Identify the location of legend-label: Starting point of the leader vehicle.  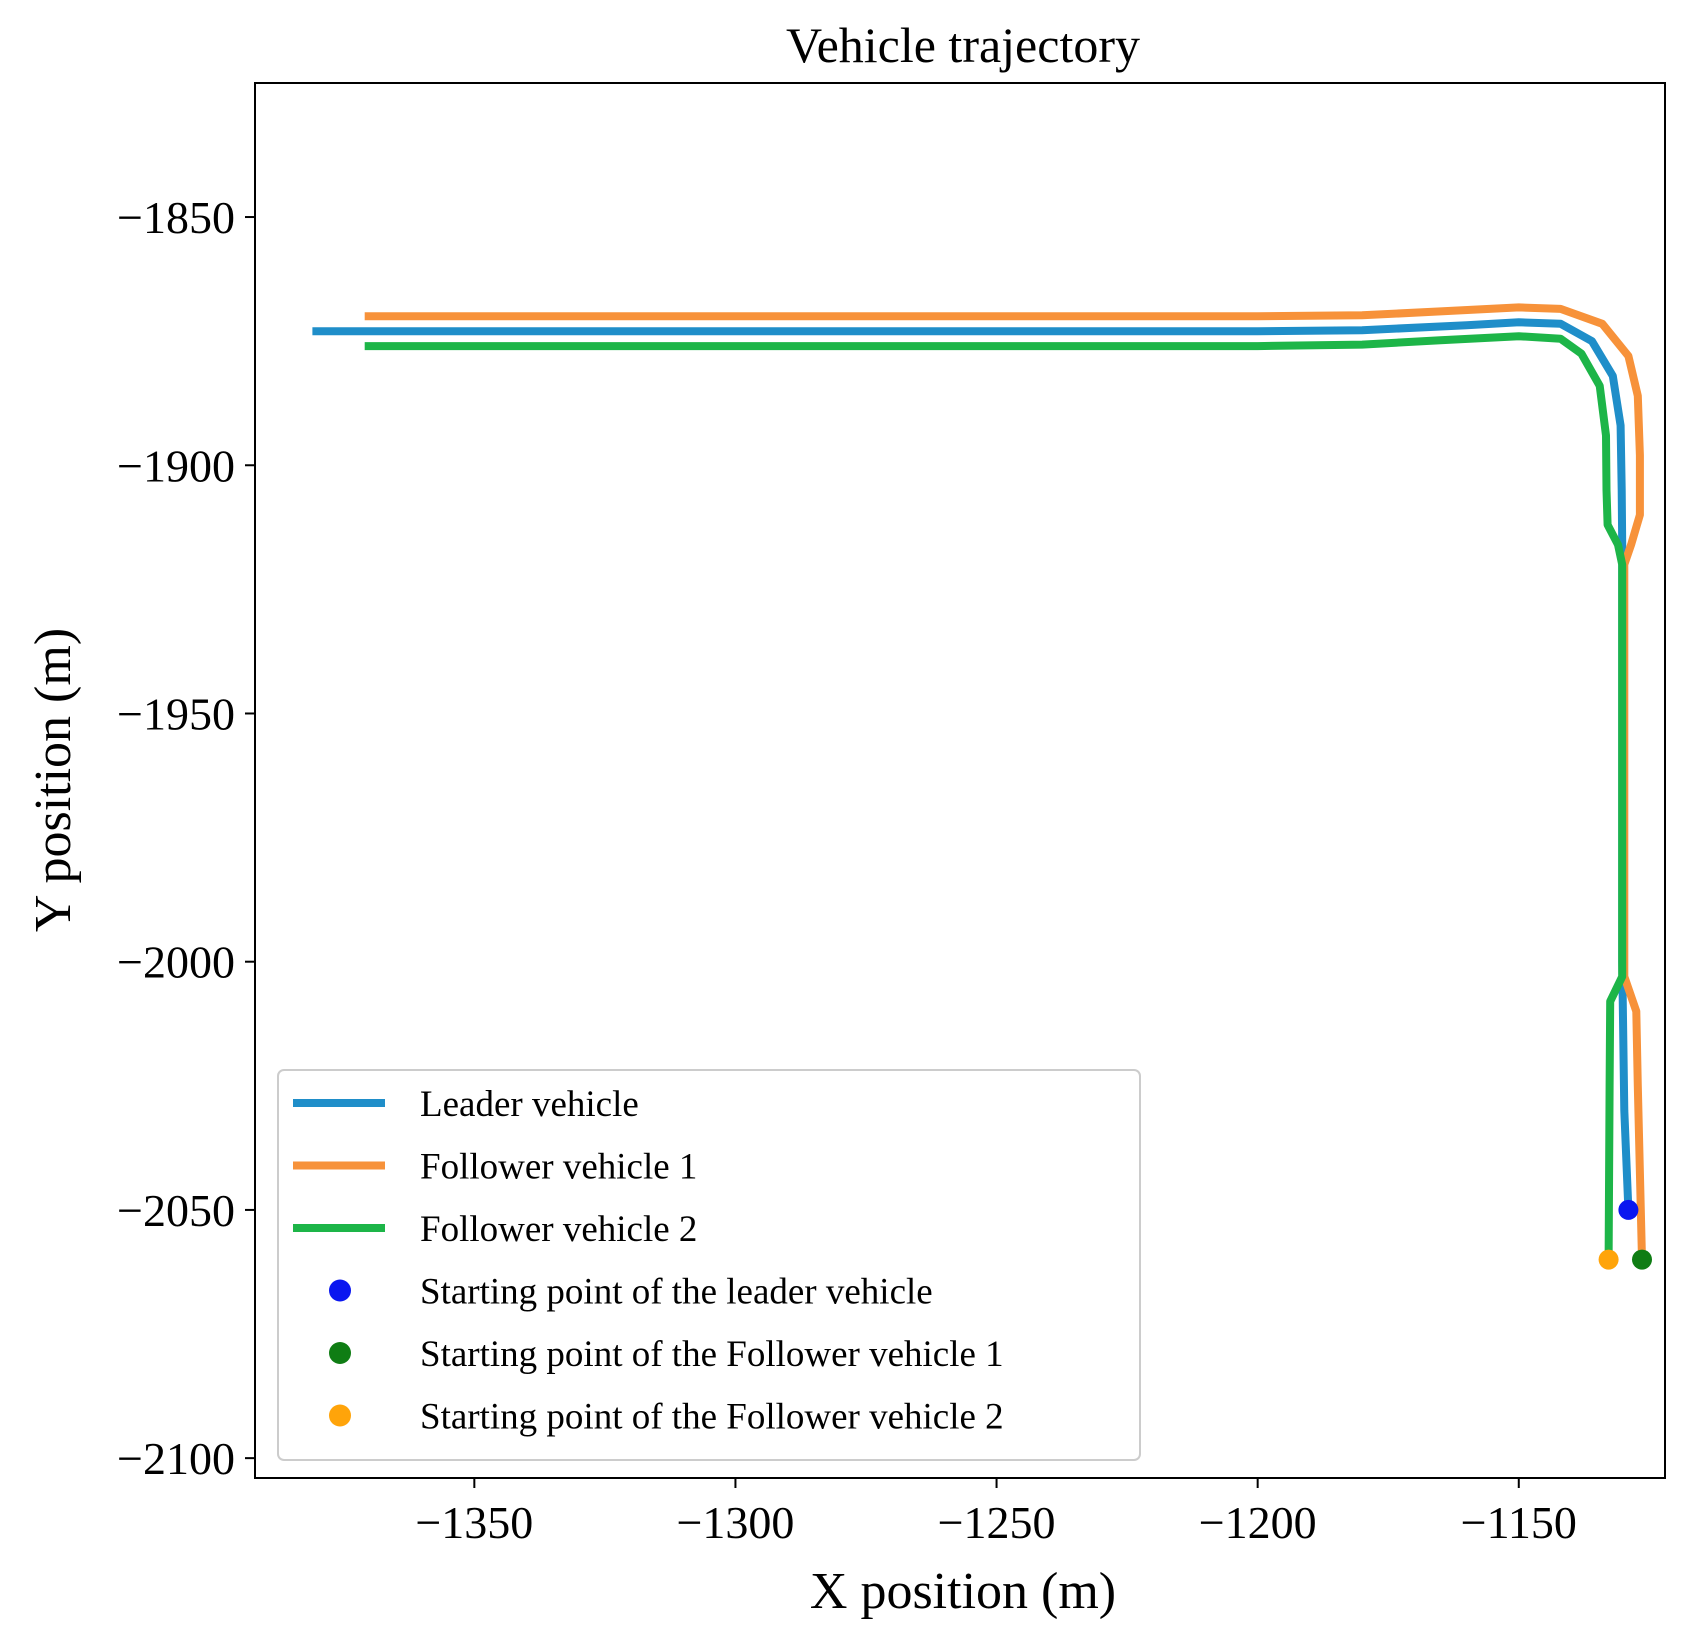
(676, 1292).